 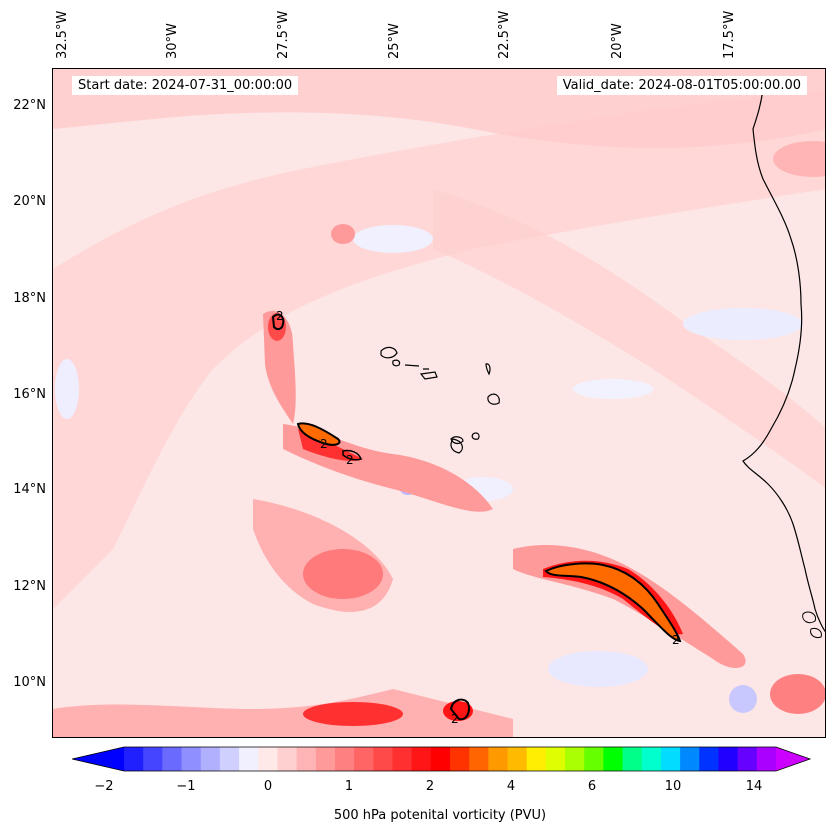 What do you see at coordinates (673, 786) in the screenshot?
I see `colorbar-tick-10: 10` at bounding box center [673, 786].